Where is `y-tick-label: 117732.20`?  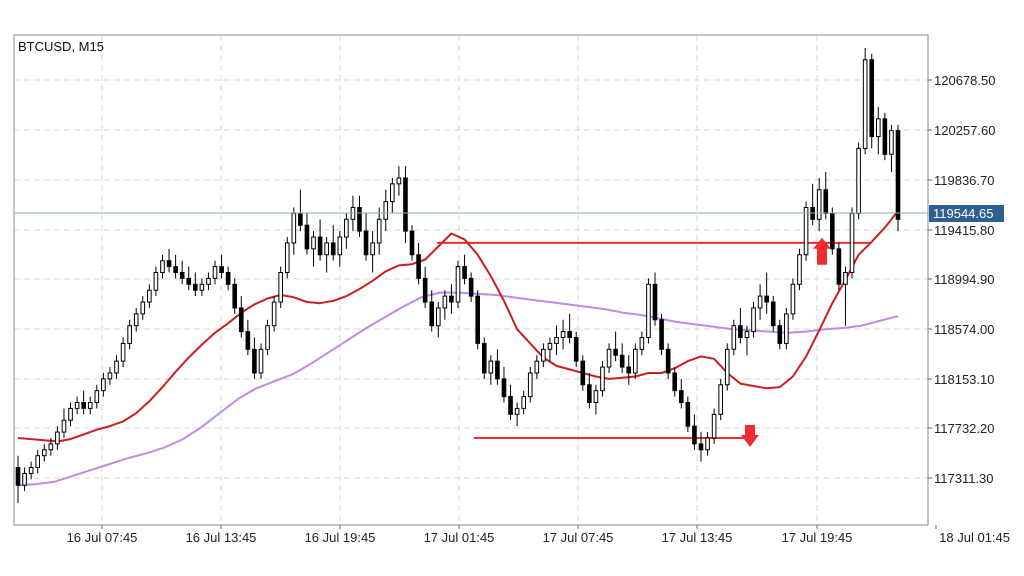
y-tick-label: 117732.20 is located at coordinates (964, 428).